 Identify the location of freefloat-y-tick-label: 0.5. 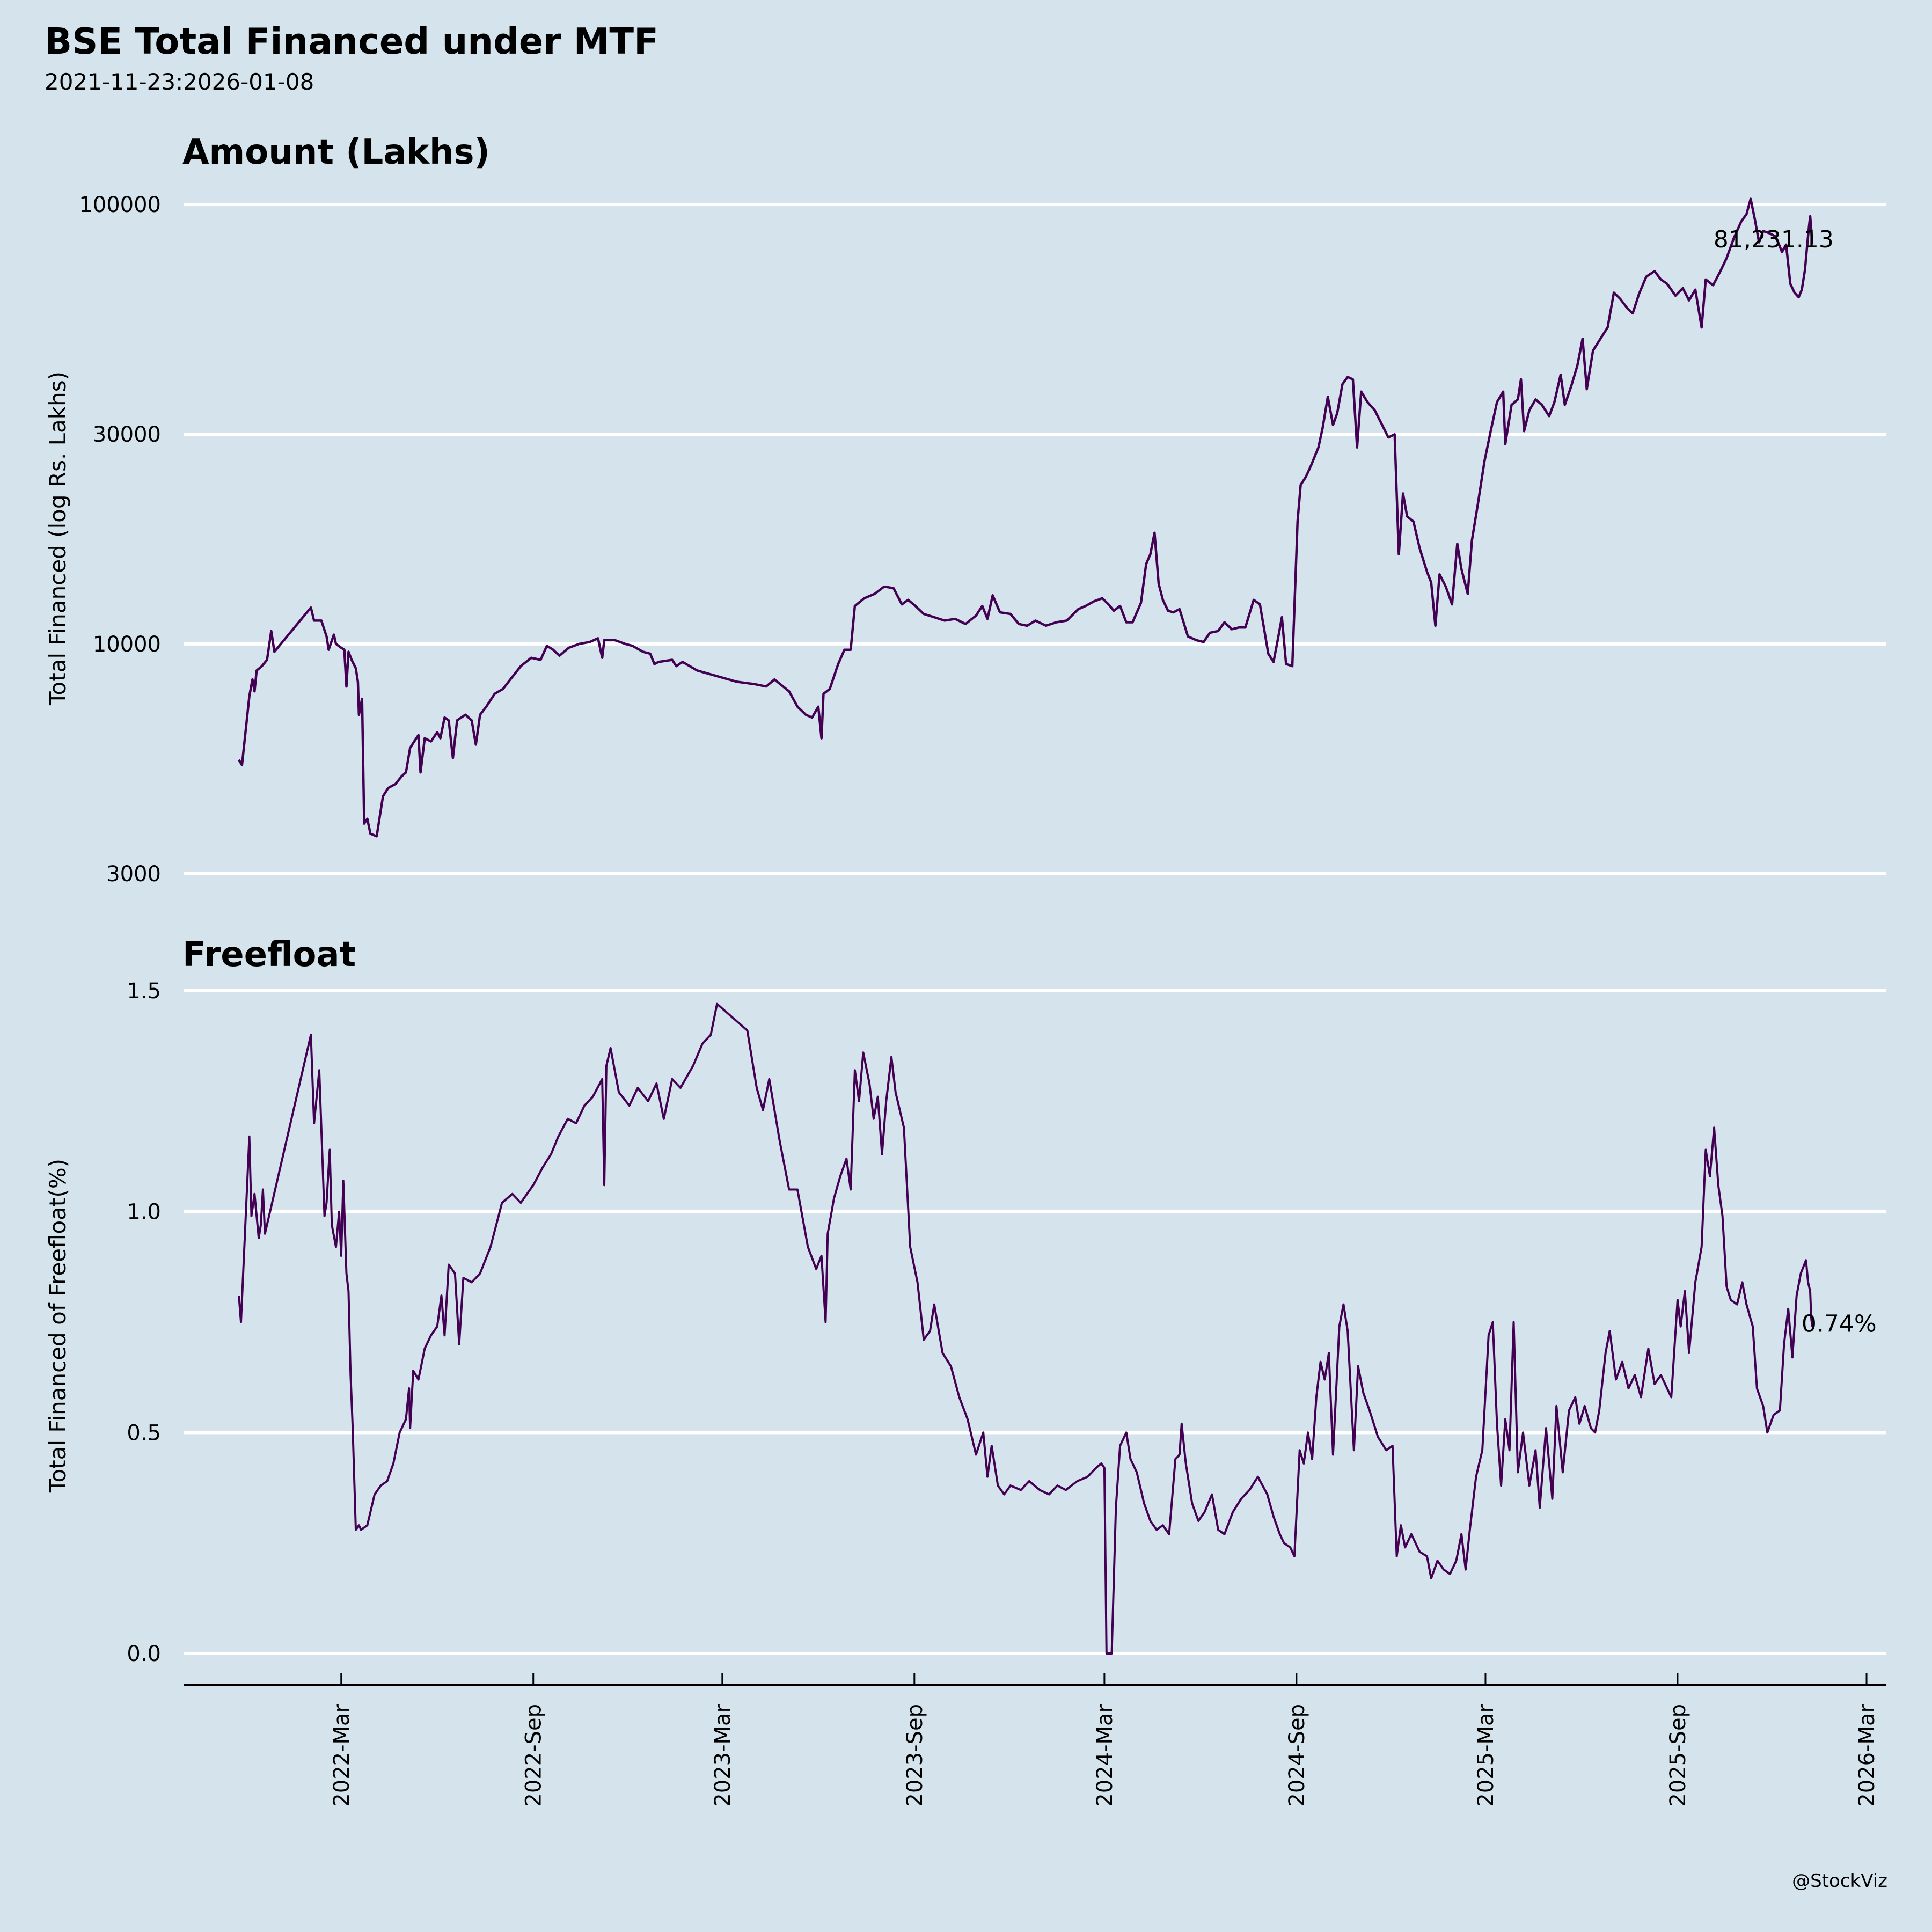
(144, 1433).